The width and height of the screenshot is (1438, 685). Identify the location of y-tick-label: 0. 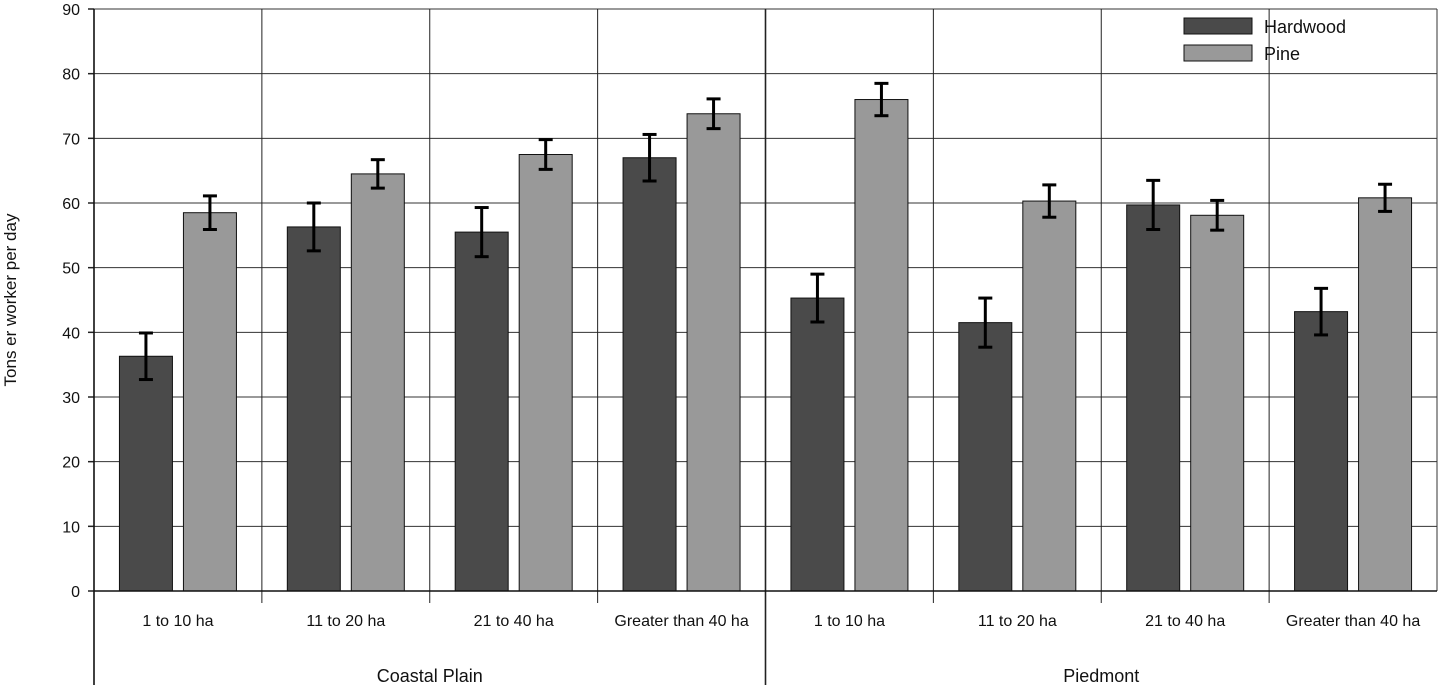
(75, 592).